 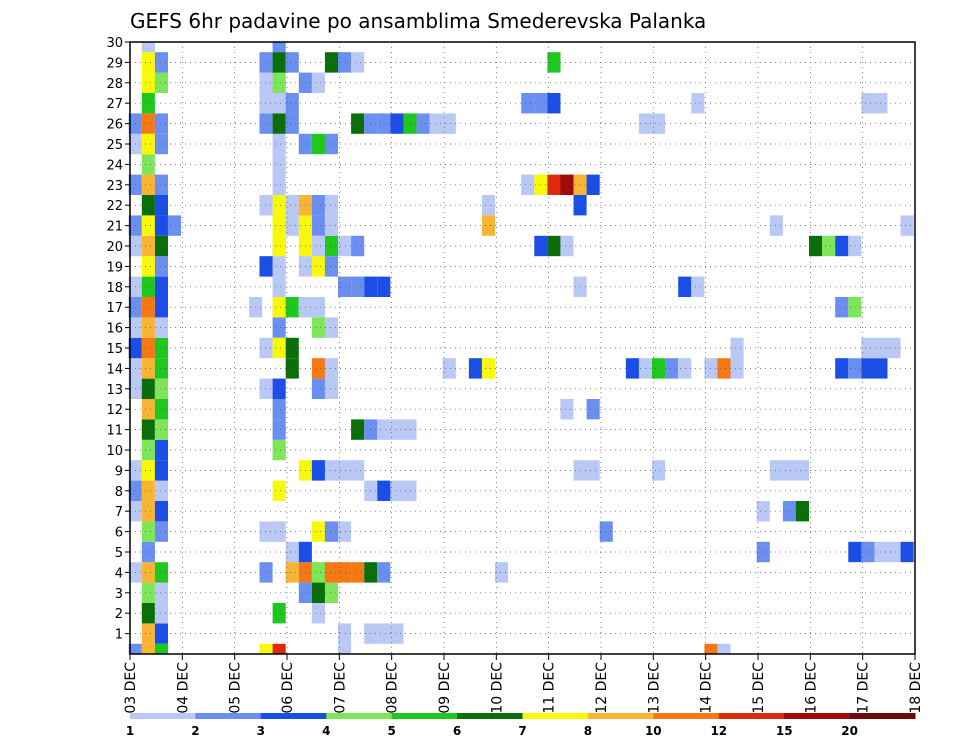 I want to click on y-tick-label: 21, so click(x=114, y=227).